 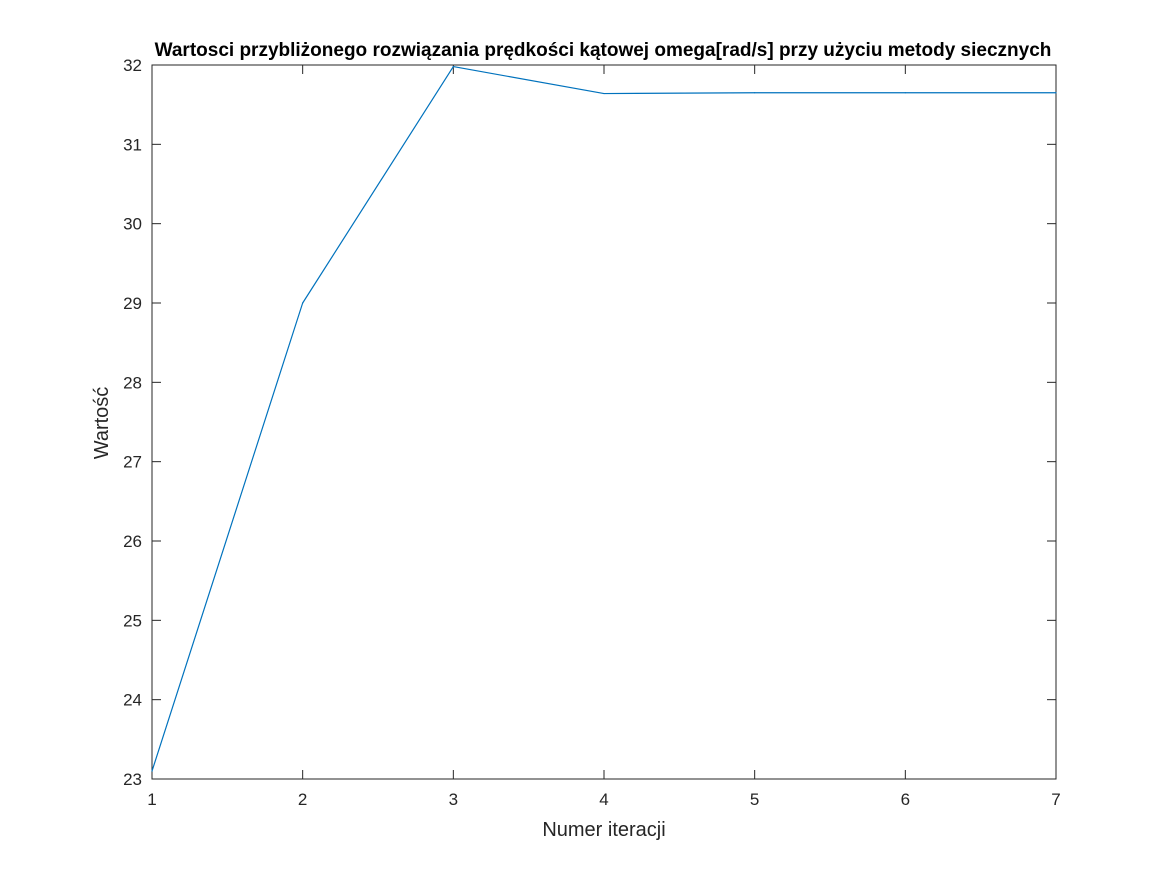 I want to click on x-tick-label: 4, so click(x=603, y=799).